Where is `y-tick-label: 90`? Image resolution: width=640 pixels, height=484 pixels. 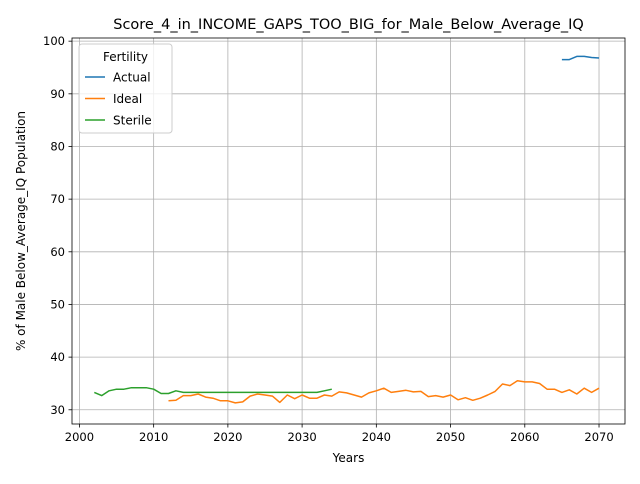
y-tick-label: 90 is located at coordinates (57, 94).